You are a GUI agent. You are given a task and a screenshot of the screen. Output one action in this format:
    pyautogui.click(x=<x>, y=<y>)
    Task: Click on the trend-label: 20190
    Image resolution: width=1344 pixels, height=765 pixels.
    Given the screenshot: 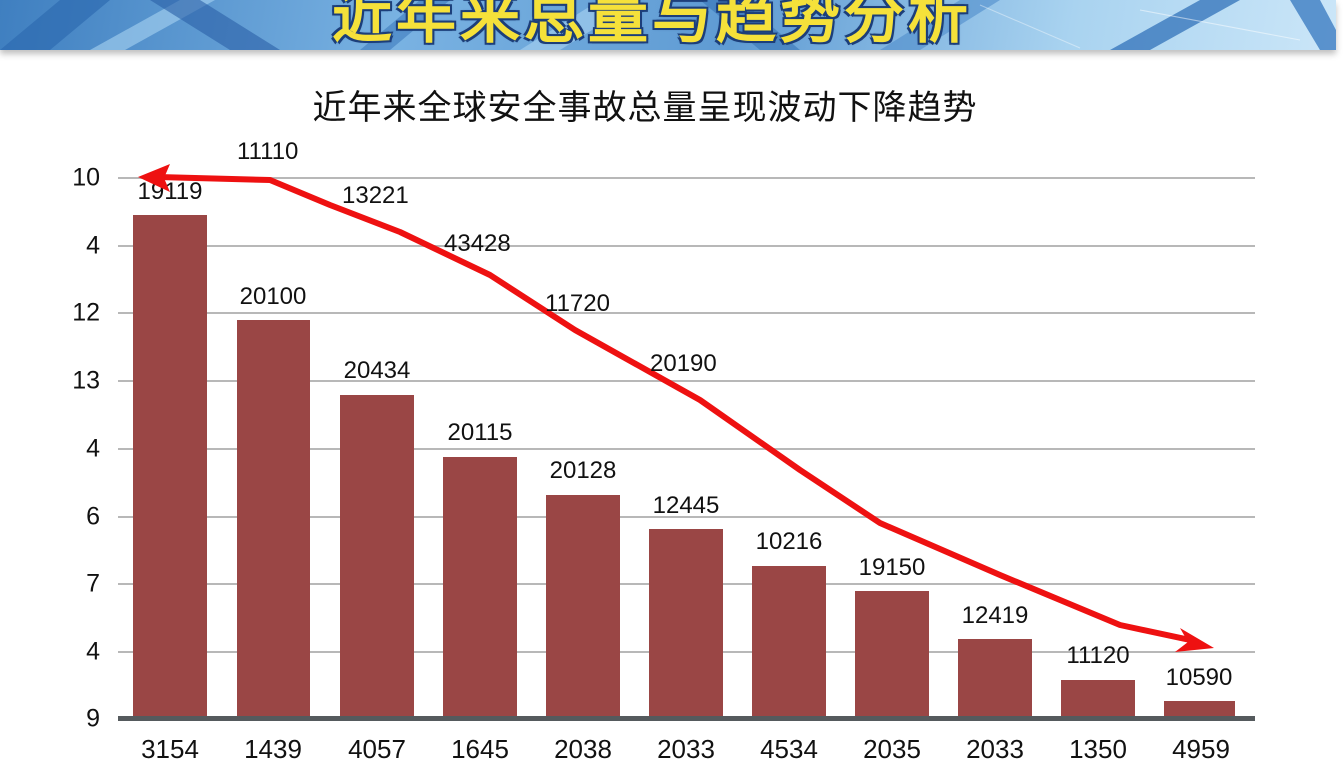 What is the action you would take?
    pyautogui.click(x=683, y=363)
    